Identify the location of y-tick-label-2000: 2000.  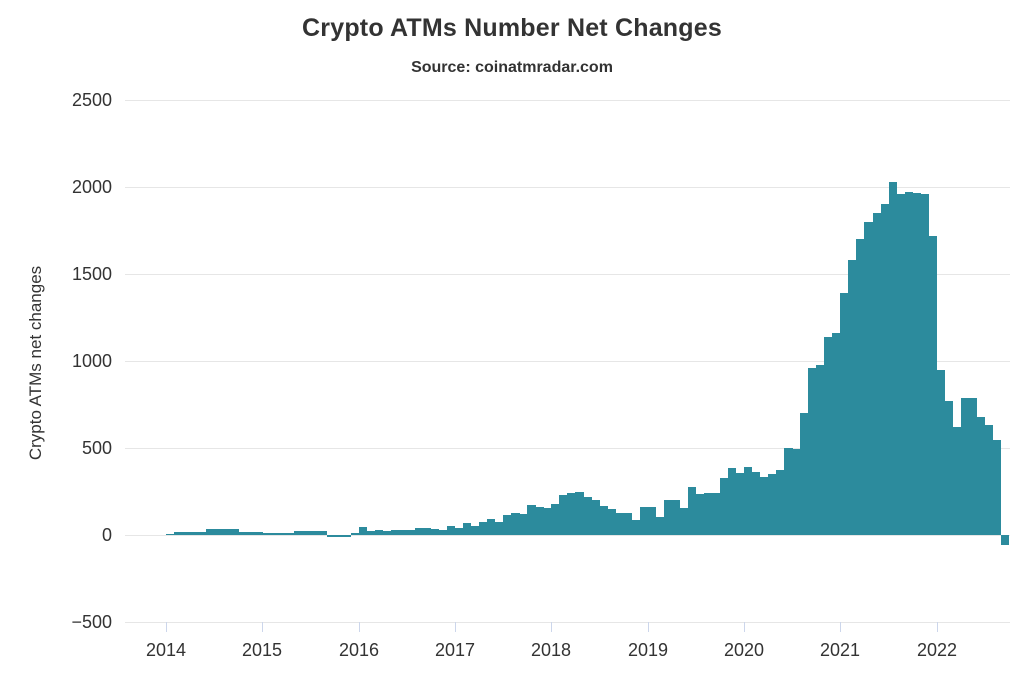
(91, 187).